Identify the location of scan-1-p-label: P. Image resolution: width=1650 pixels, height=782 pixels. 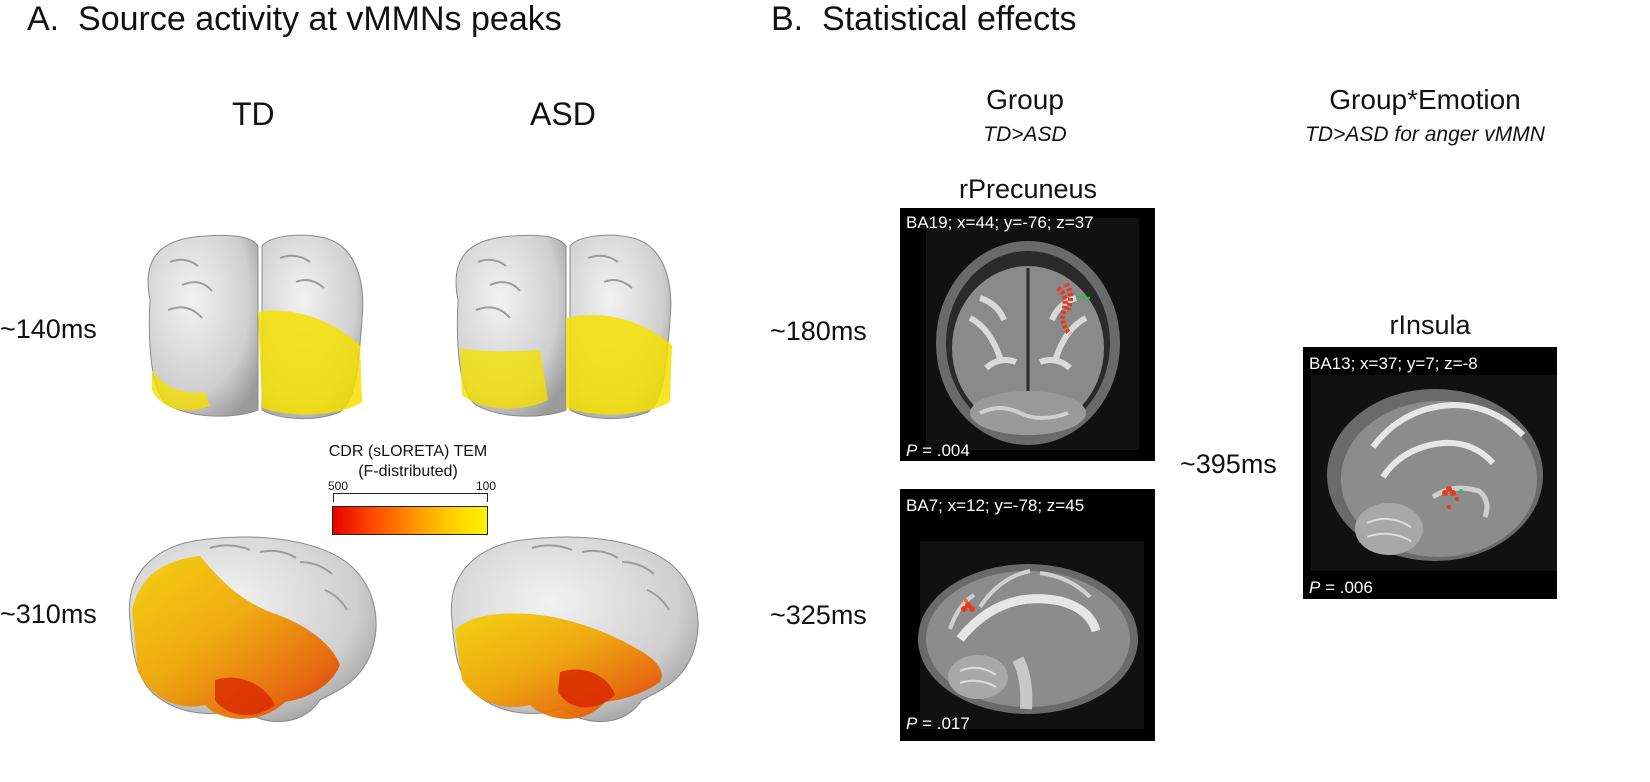
(912, 450).